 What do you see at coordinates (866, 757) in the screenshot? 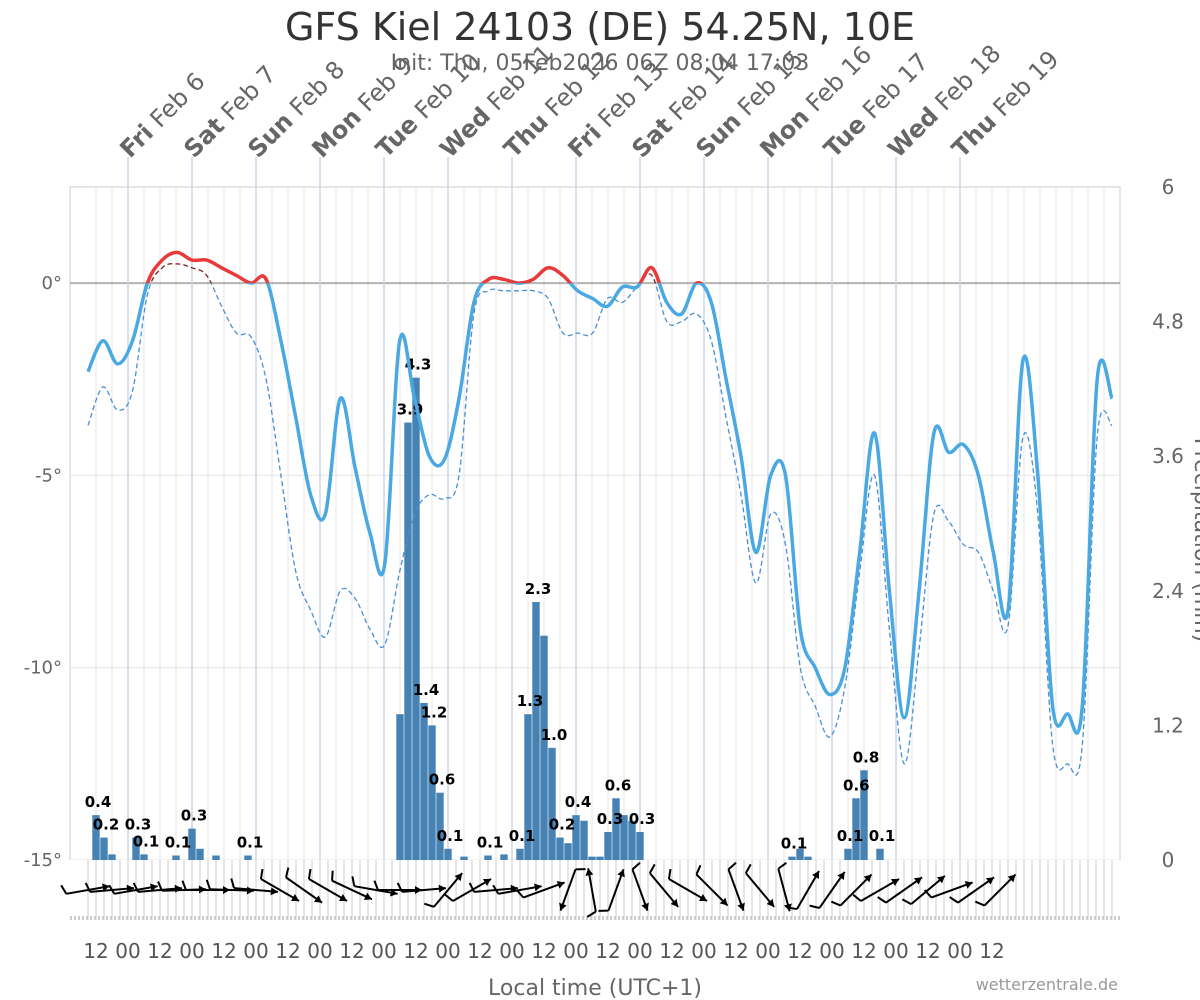
I see `precip-value-label: 0.8` at bounding box center [866, 757].